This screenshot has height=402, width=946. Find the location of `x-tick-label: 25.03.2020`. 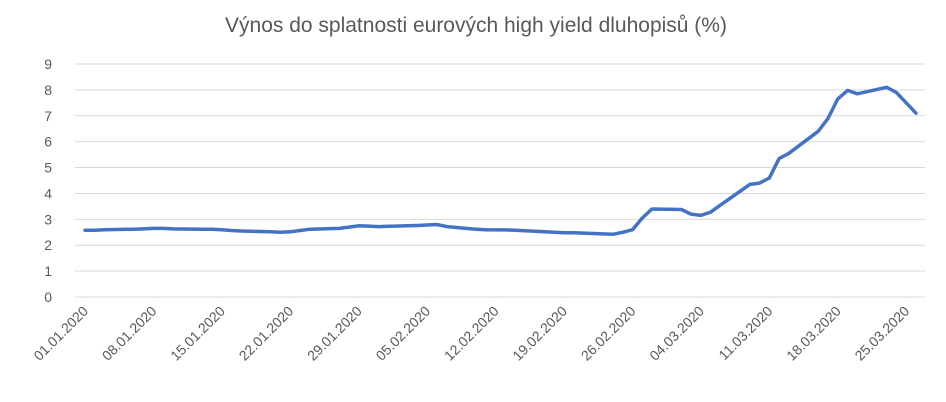

x-tick-label: 25.03.2020 is located at coordinates (881, 333).